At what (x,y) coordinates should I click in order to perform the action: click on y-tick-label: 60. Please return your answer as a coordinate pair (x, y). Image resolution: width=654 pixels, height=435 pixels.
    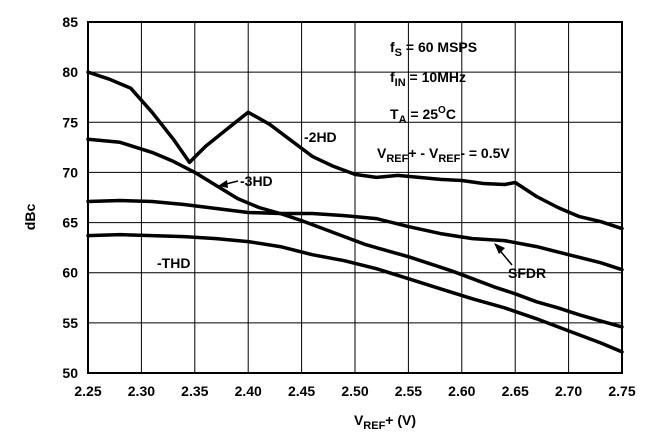
    Looking at the image, I should click on (70, 273).